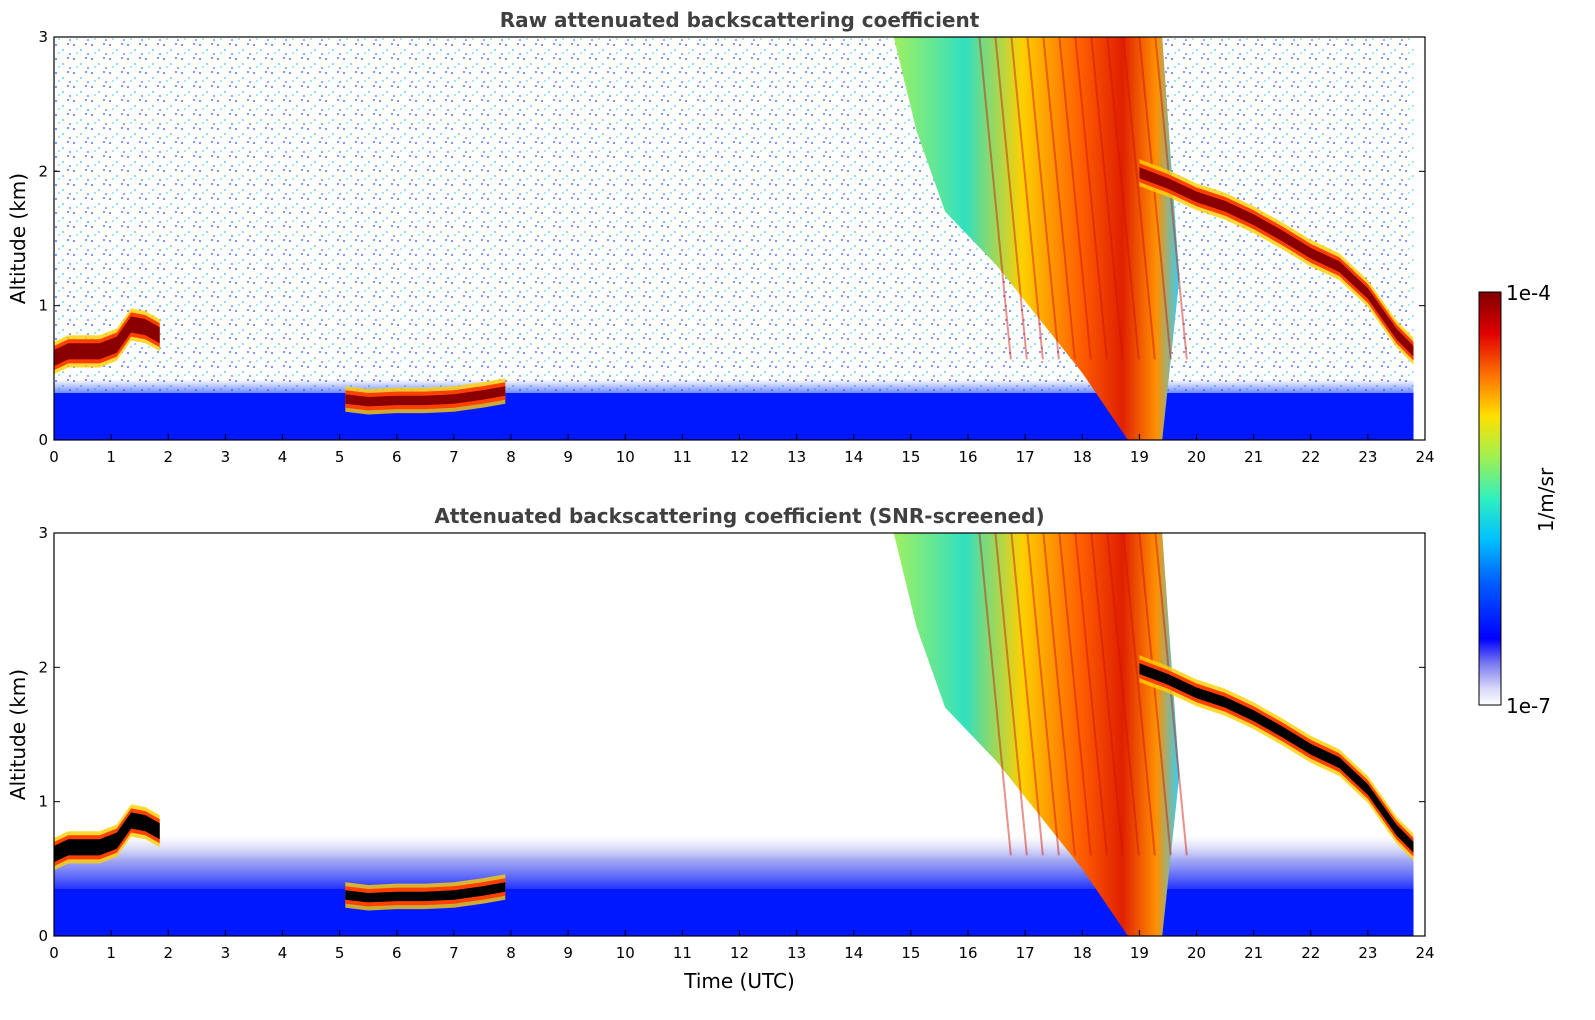  I want to click on colorbar-gradient, so click(1490, 498).